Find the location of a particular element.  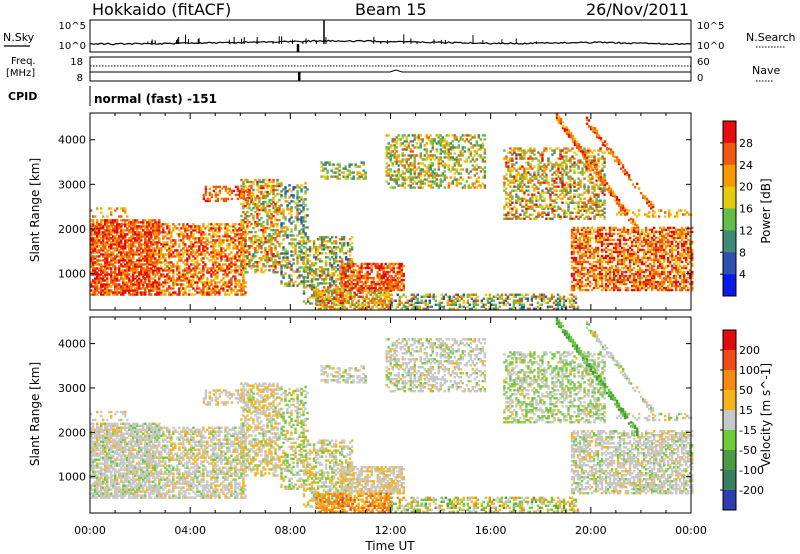

radar-title: Hokkaido (fitACF) is located at coordinates (161, 9).